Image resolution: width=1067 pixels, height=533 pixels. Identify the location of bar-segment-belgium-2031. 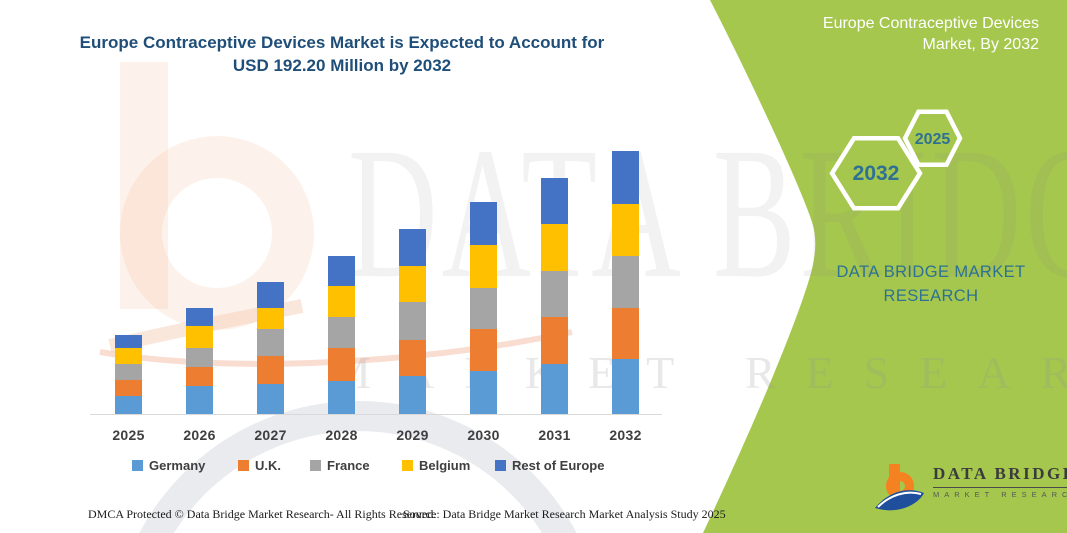
(554, 248).